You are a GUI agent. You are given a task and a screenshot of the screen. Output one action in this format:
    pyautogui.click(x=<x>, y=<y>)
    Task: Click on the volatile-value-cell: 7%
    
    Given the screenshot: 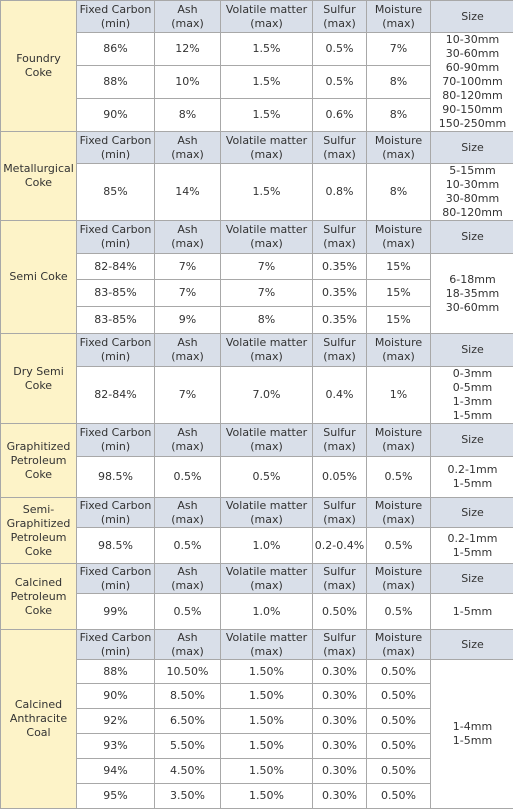 What is the action you would take?
    pyautogui.click(x=267, y=293)
    